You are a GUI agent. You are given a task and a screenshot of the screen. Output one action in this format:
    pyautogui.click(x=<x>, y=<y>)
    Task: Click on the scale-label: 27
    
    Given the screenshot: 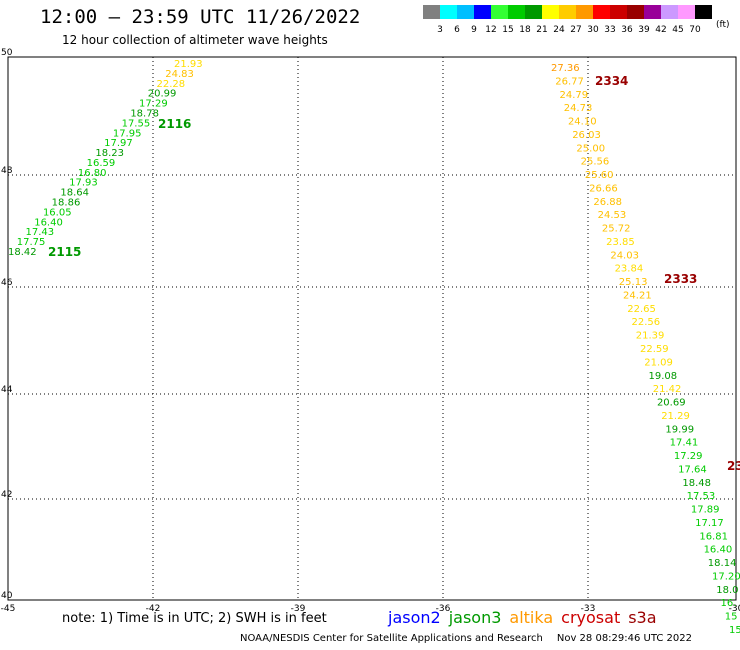 What is the action you would take?
    pyautogui.click(x=576, y=30)
    